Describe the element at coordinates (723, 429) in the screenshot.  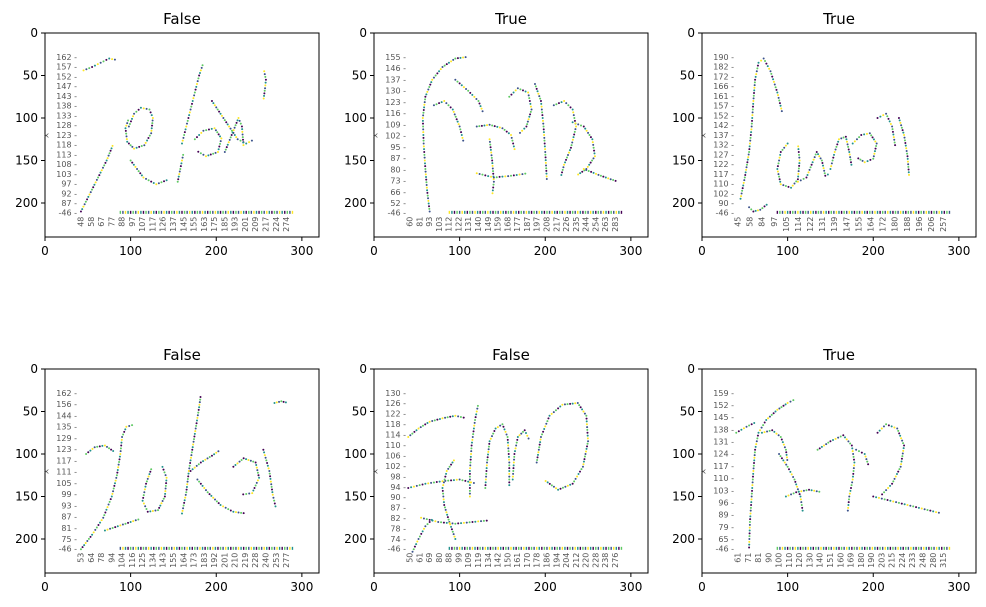
I see `inner-y-label: 138 -` at that location.